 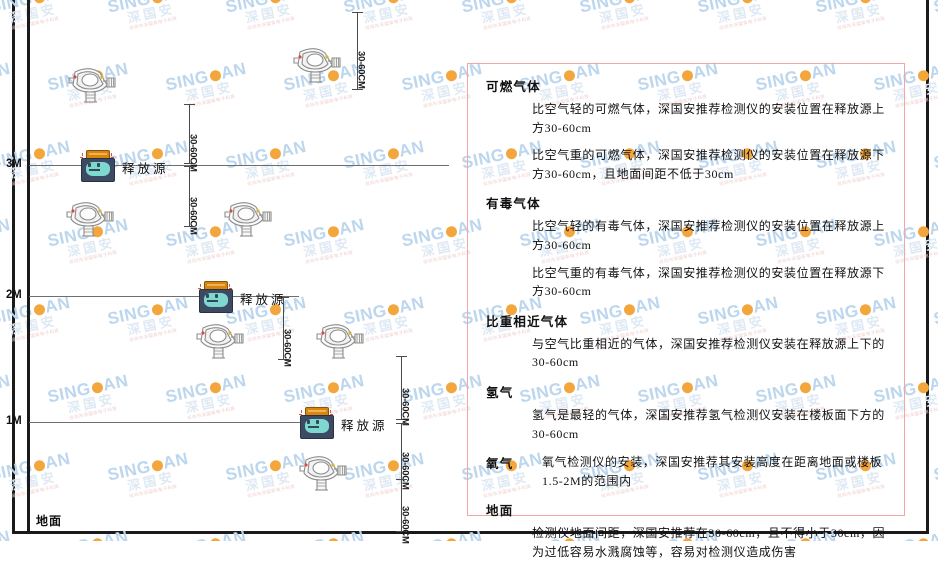 I want to click on panel-section-heading: 地面, so click(x=500, y=511).